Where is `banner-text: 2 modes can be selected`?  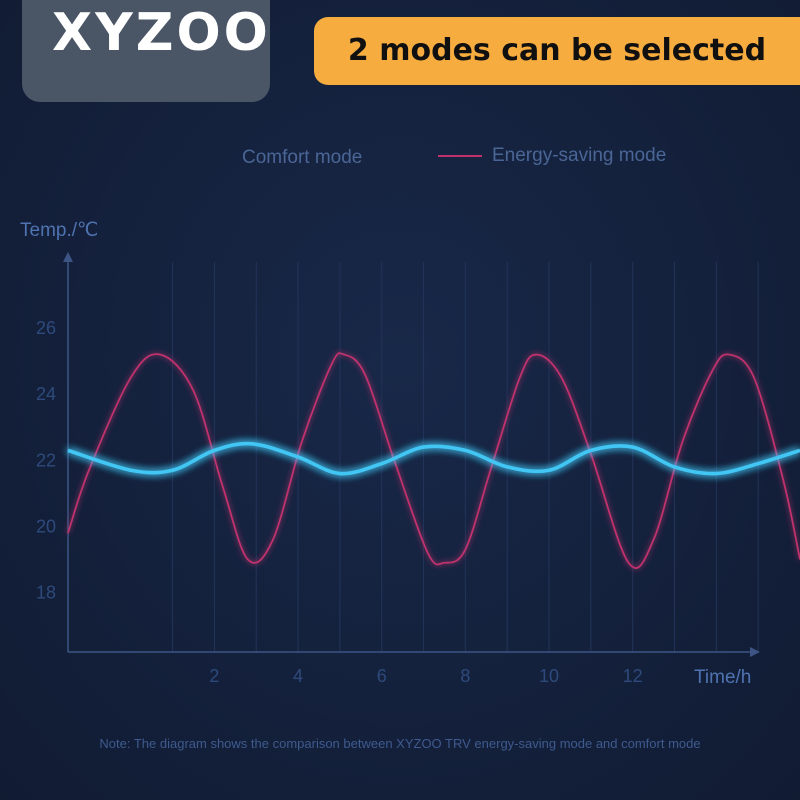 banner-text: 2 modes can be selected is located at coordinates (557, 50).